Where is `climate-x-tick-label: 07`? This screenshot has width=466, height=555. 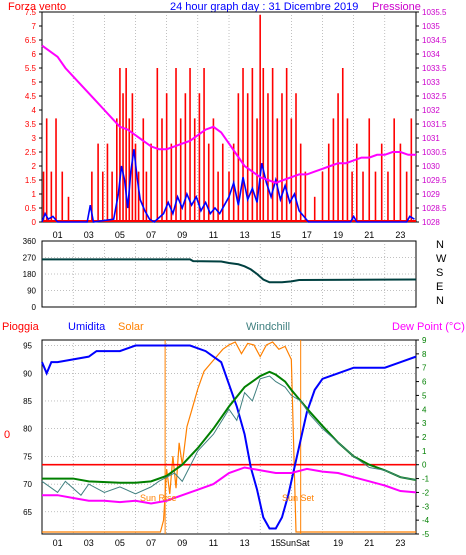 climate-x-tick-label: 07 is located at coordinates (151, 543).